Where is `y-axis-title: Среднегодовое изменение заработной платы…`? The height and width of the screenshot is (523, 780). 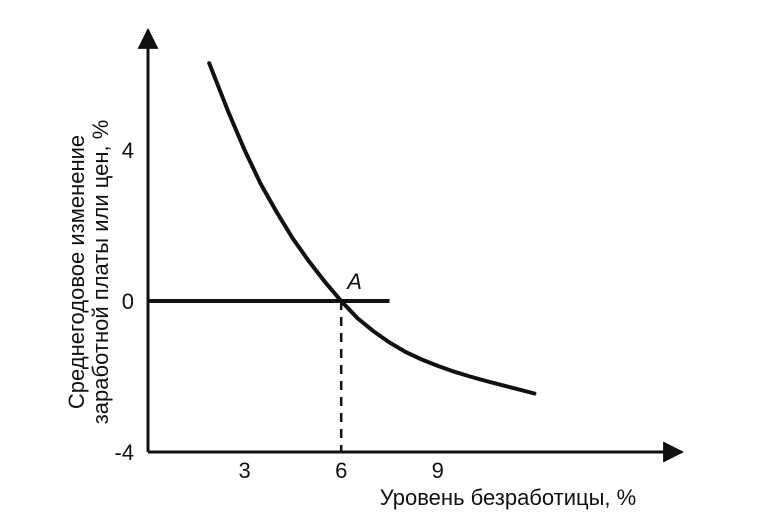
y-axis-title: Среднегодовое изменение заработной платы… is located at coordinates (88, 272).